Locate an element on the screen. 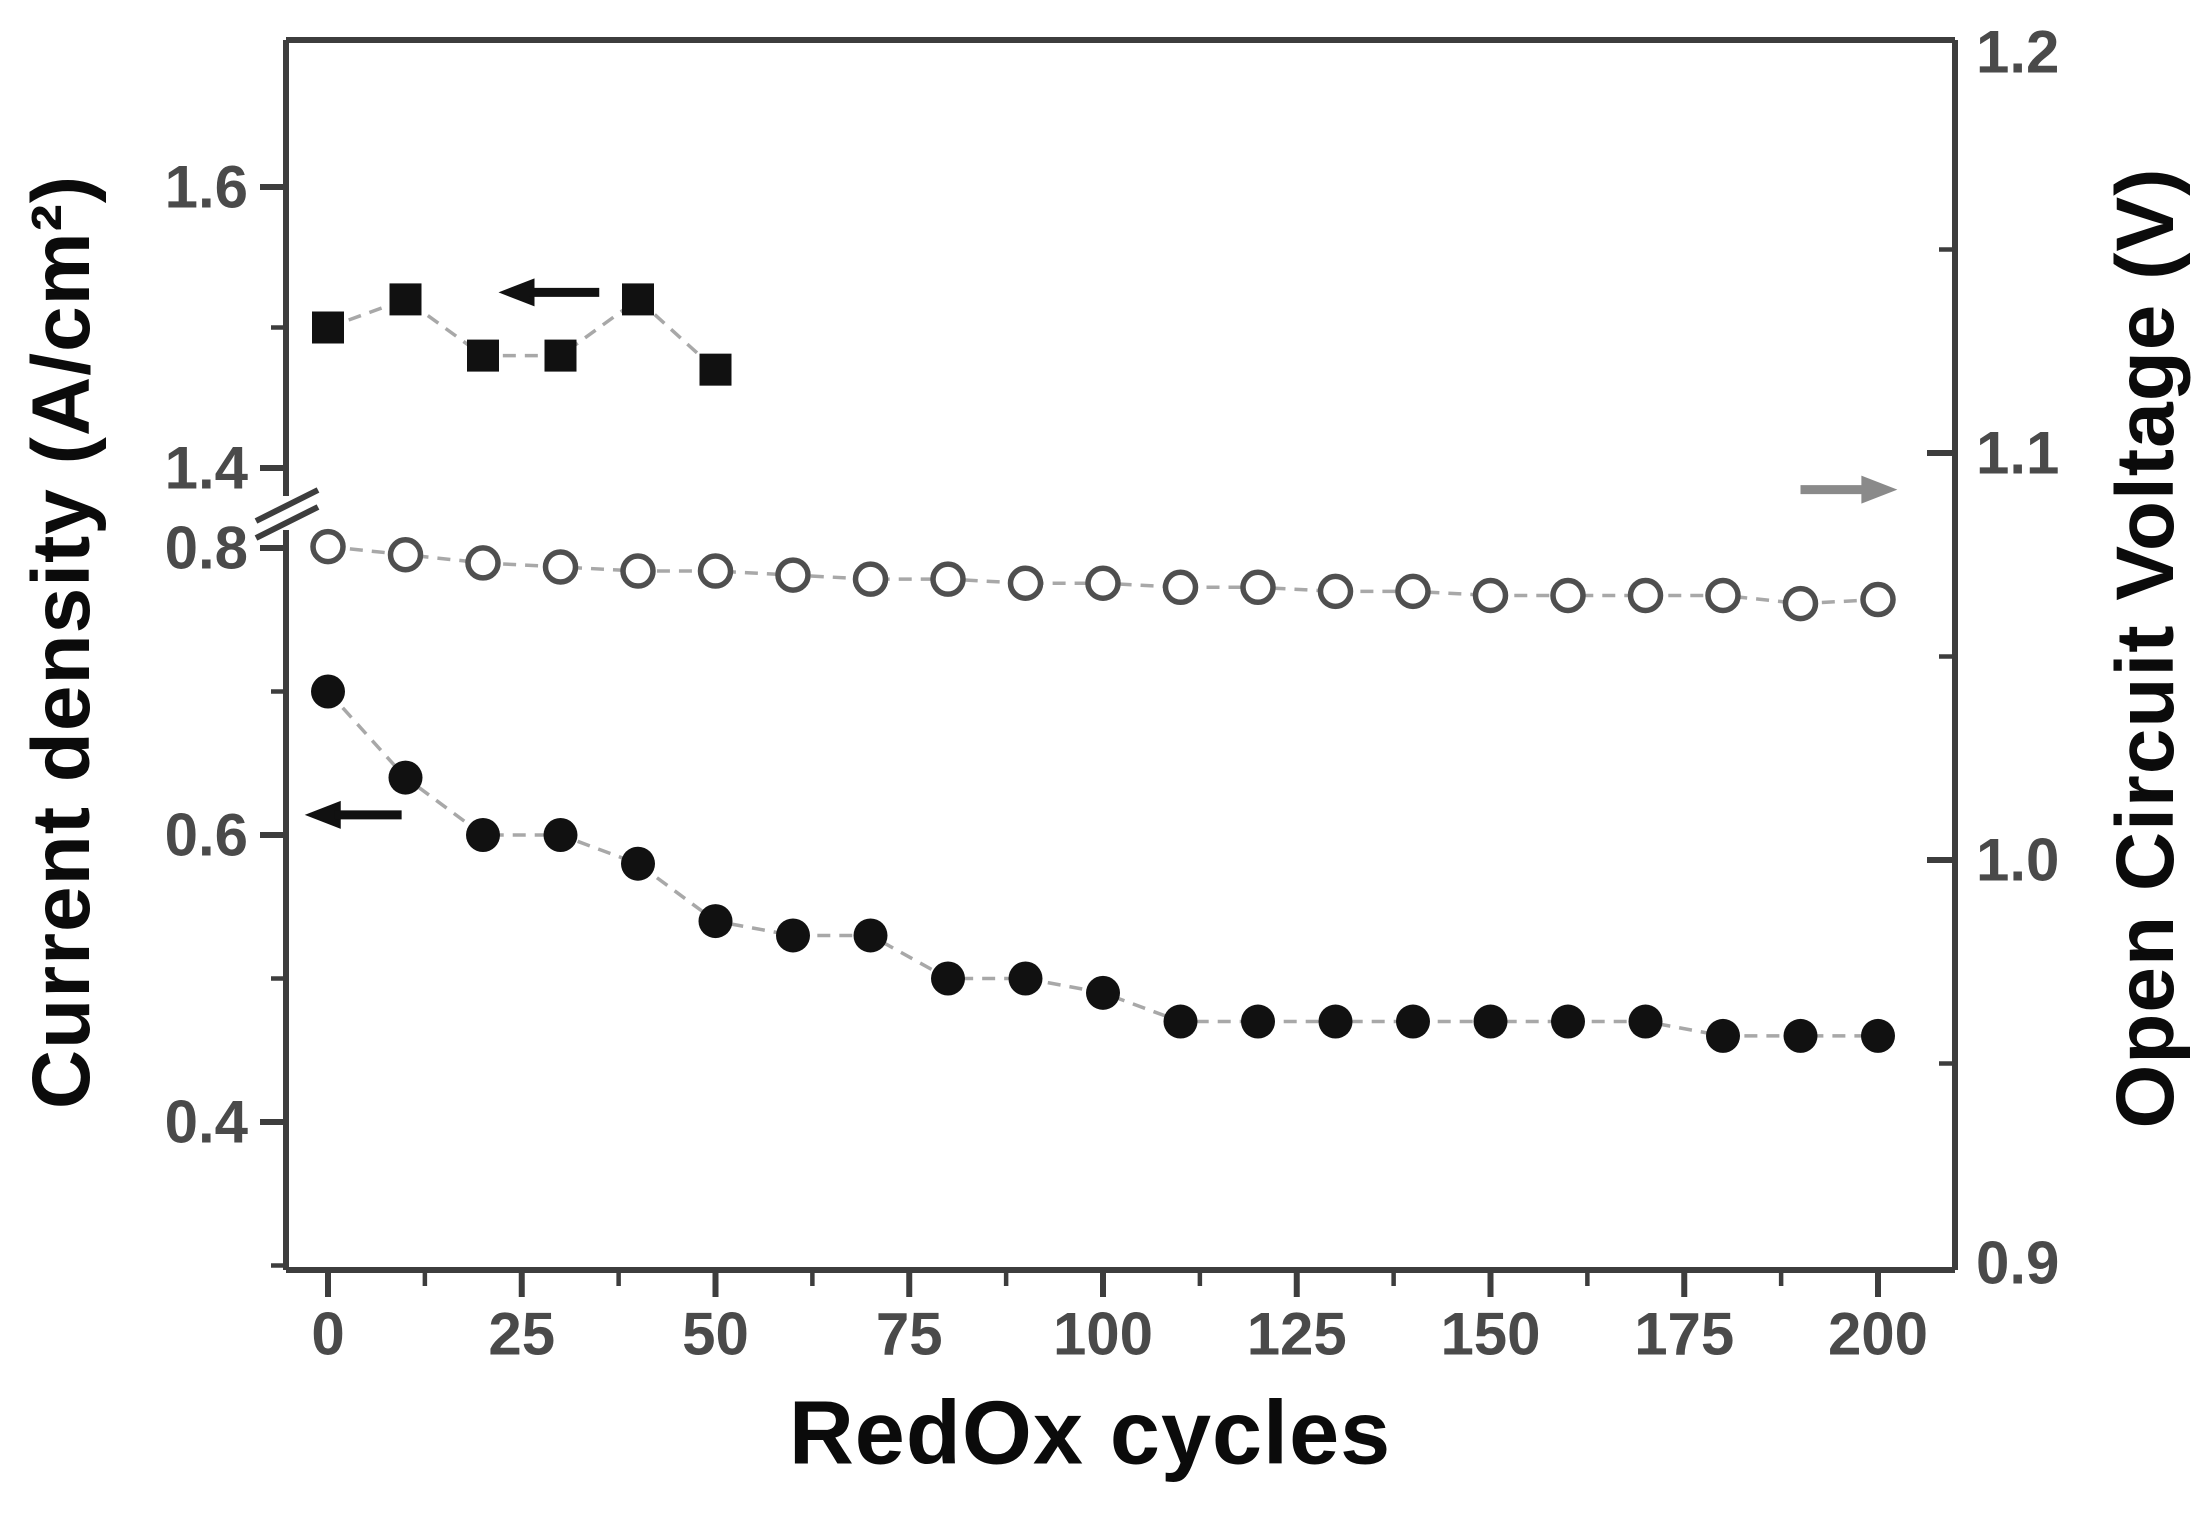  x-axis-tick-label: 125 is located at coordinates (1297, 1334).